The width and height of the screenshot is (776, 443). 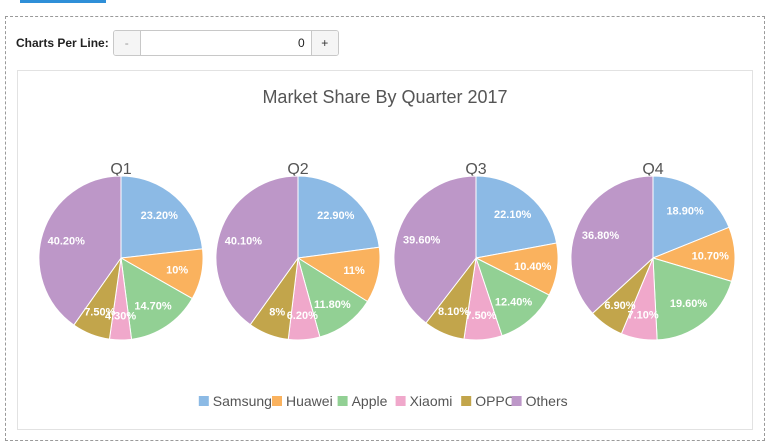 What do you see at coordinates (422, 241) in the screenshot?
I see `slice-label: 39.60%` at bounding box center [422, 241].